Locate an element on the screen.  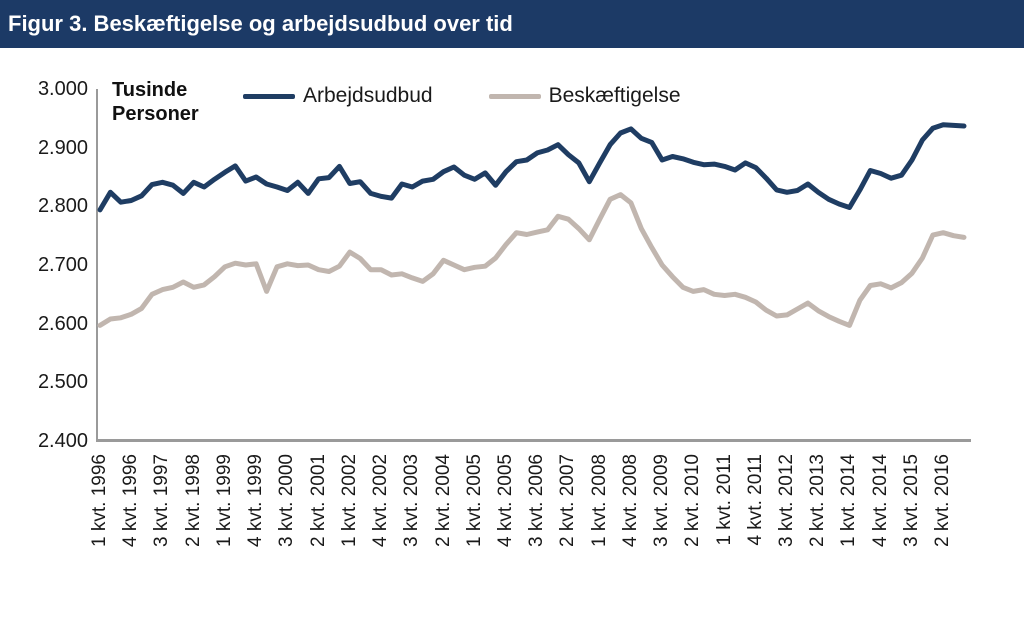
legend: Arbejdsudbud Beskæftigelse is located at coordinates (462, 96).